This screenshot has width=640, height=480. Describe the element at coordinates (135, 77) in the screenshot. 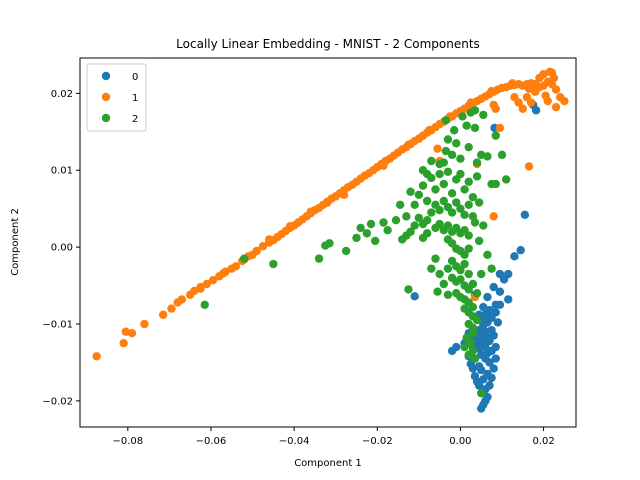

I see `legend-label: 0` at that location.